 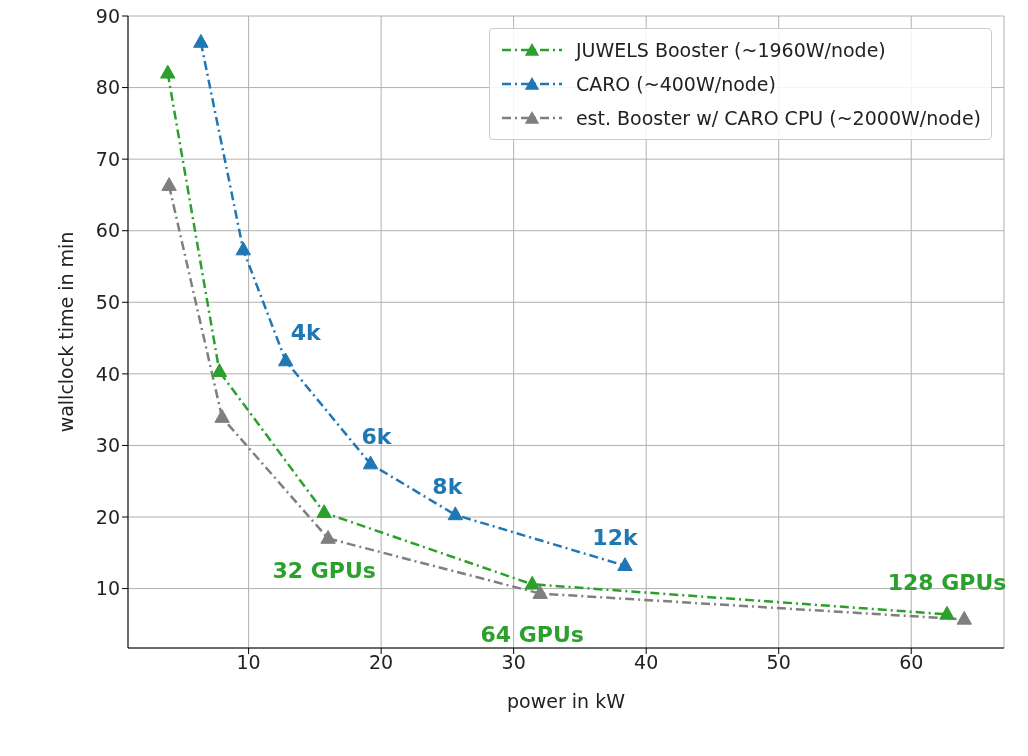 What do you see at coordinates (377, 436) in the screenshot?
I see `annotation: 6k` at bounding box center [377, 436].